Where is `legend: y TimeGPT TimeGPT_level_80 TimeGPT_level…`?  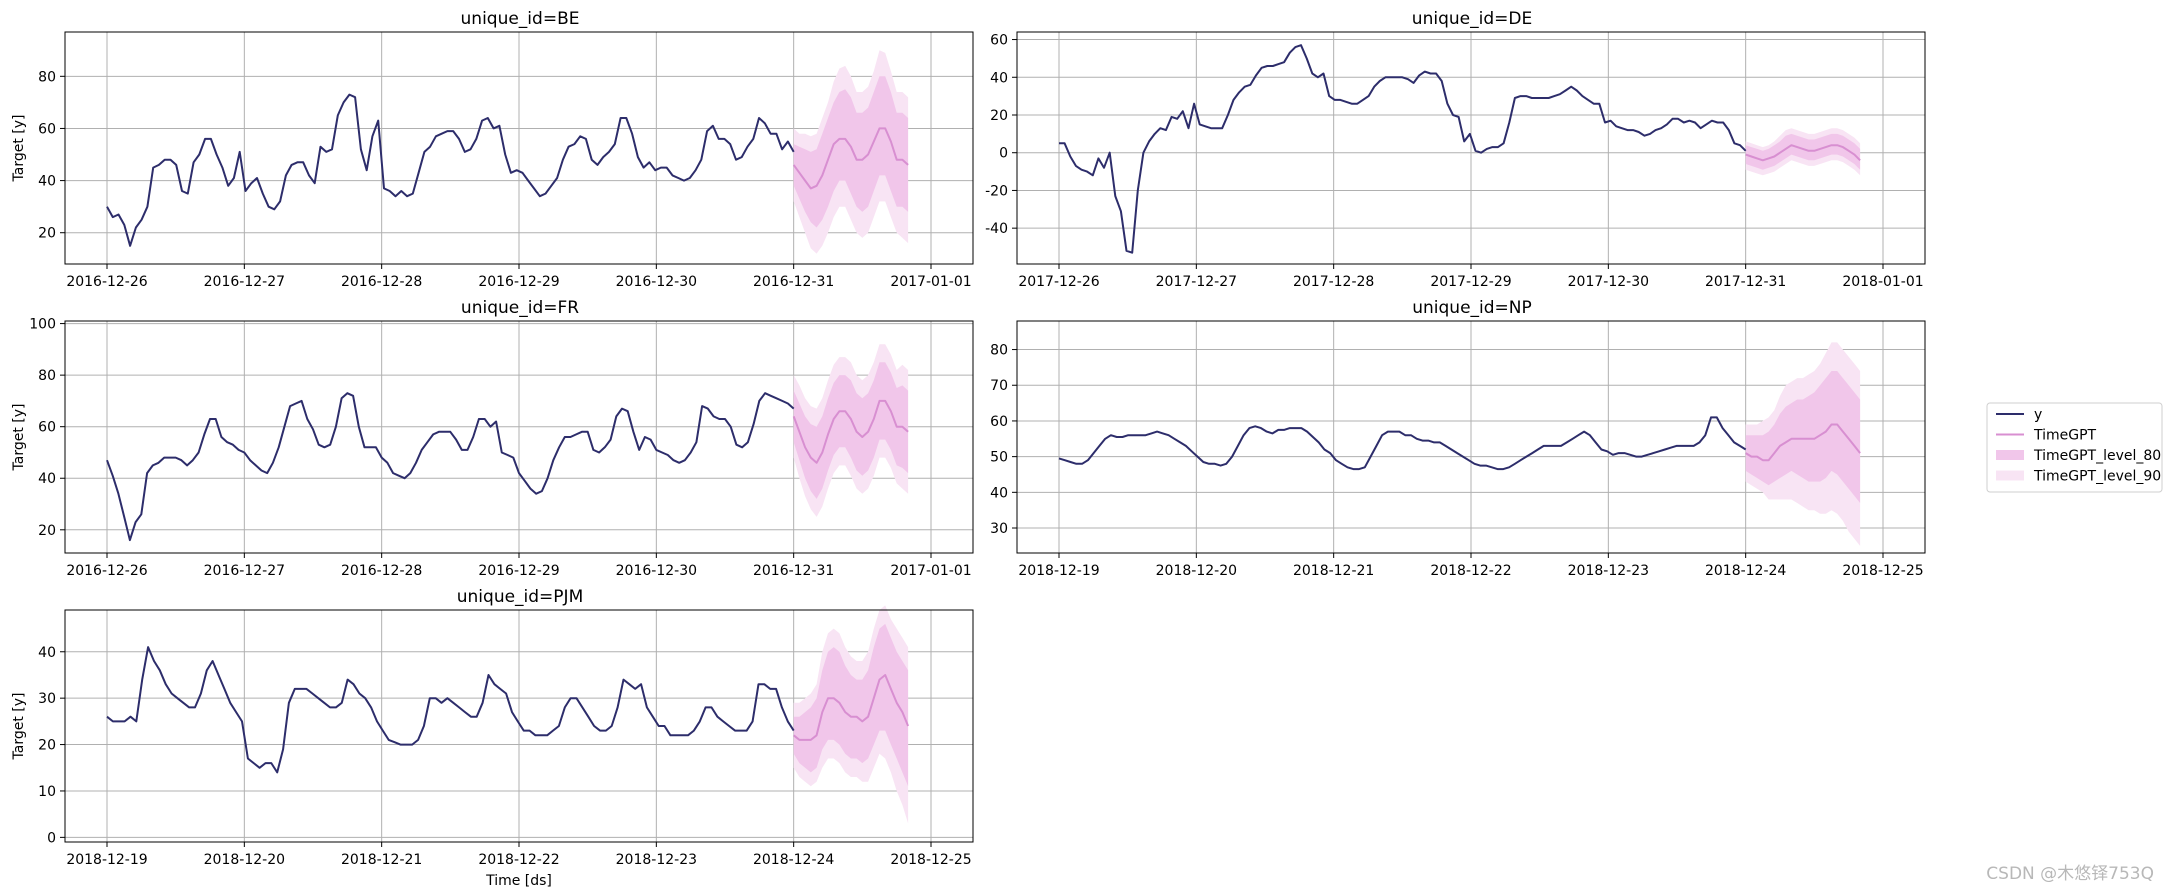
legend: y TimeGPT TimeGPT_level_80 TimeGPT_level… is located at coordinates (2074, 447).